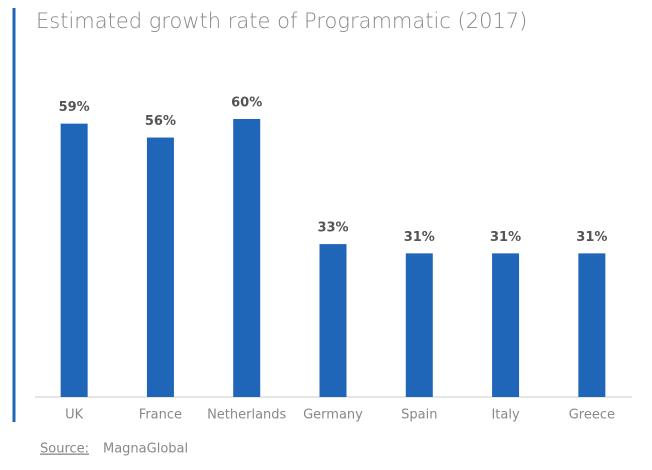  Describe the element at coordinates (333, 415) in the screenshot. I see `x-tick-label: Germany` at that location.